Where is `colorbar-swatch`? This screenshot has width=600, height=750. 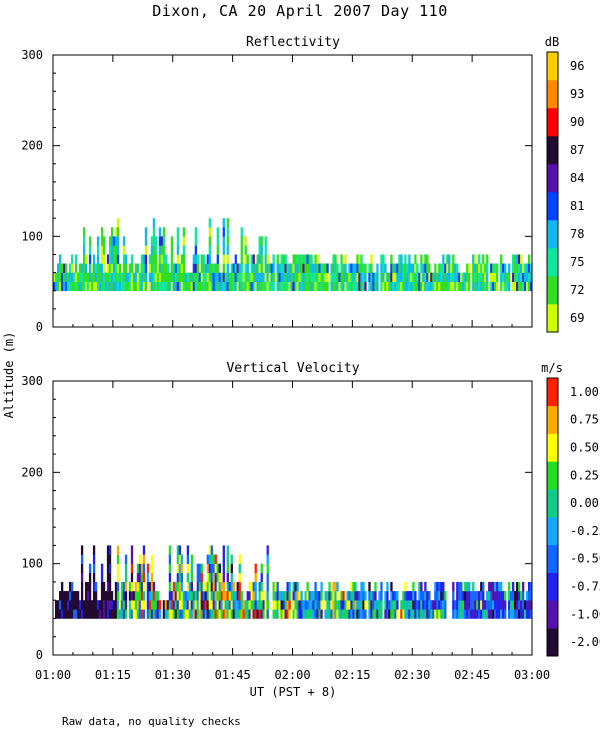
colorbar-swatch is located at coordinates (552, 642).